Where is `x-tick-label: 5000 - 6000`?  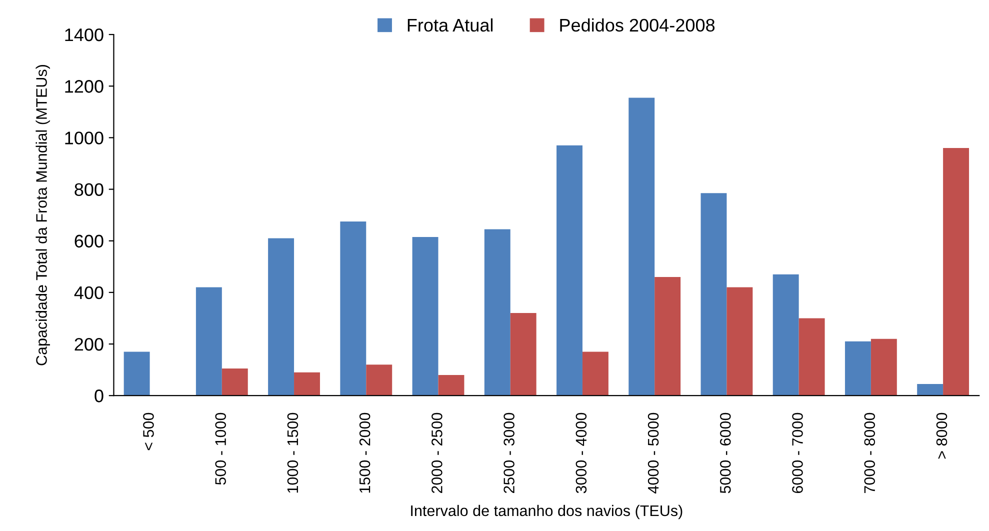
x-tick-label: 5000 - 6000 is located at coordinates (725, 453).